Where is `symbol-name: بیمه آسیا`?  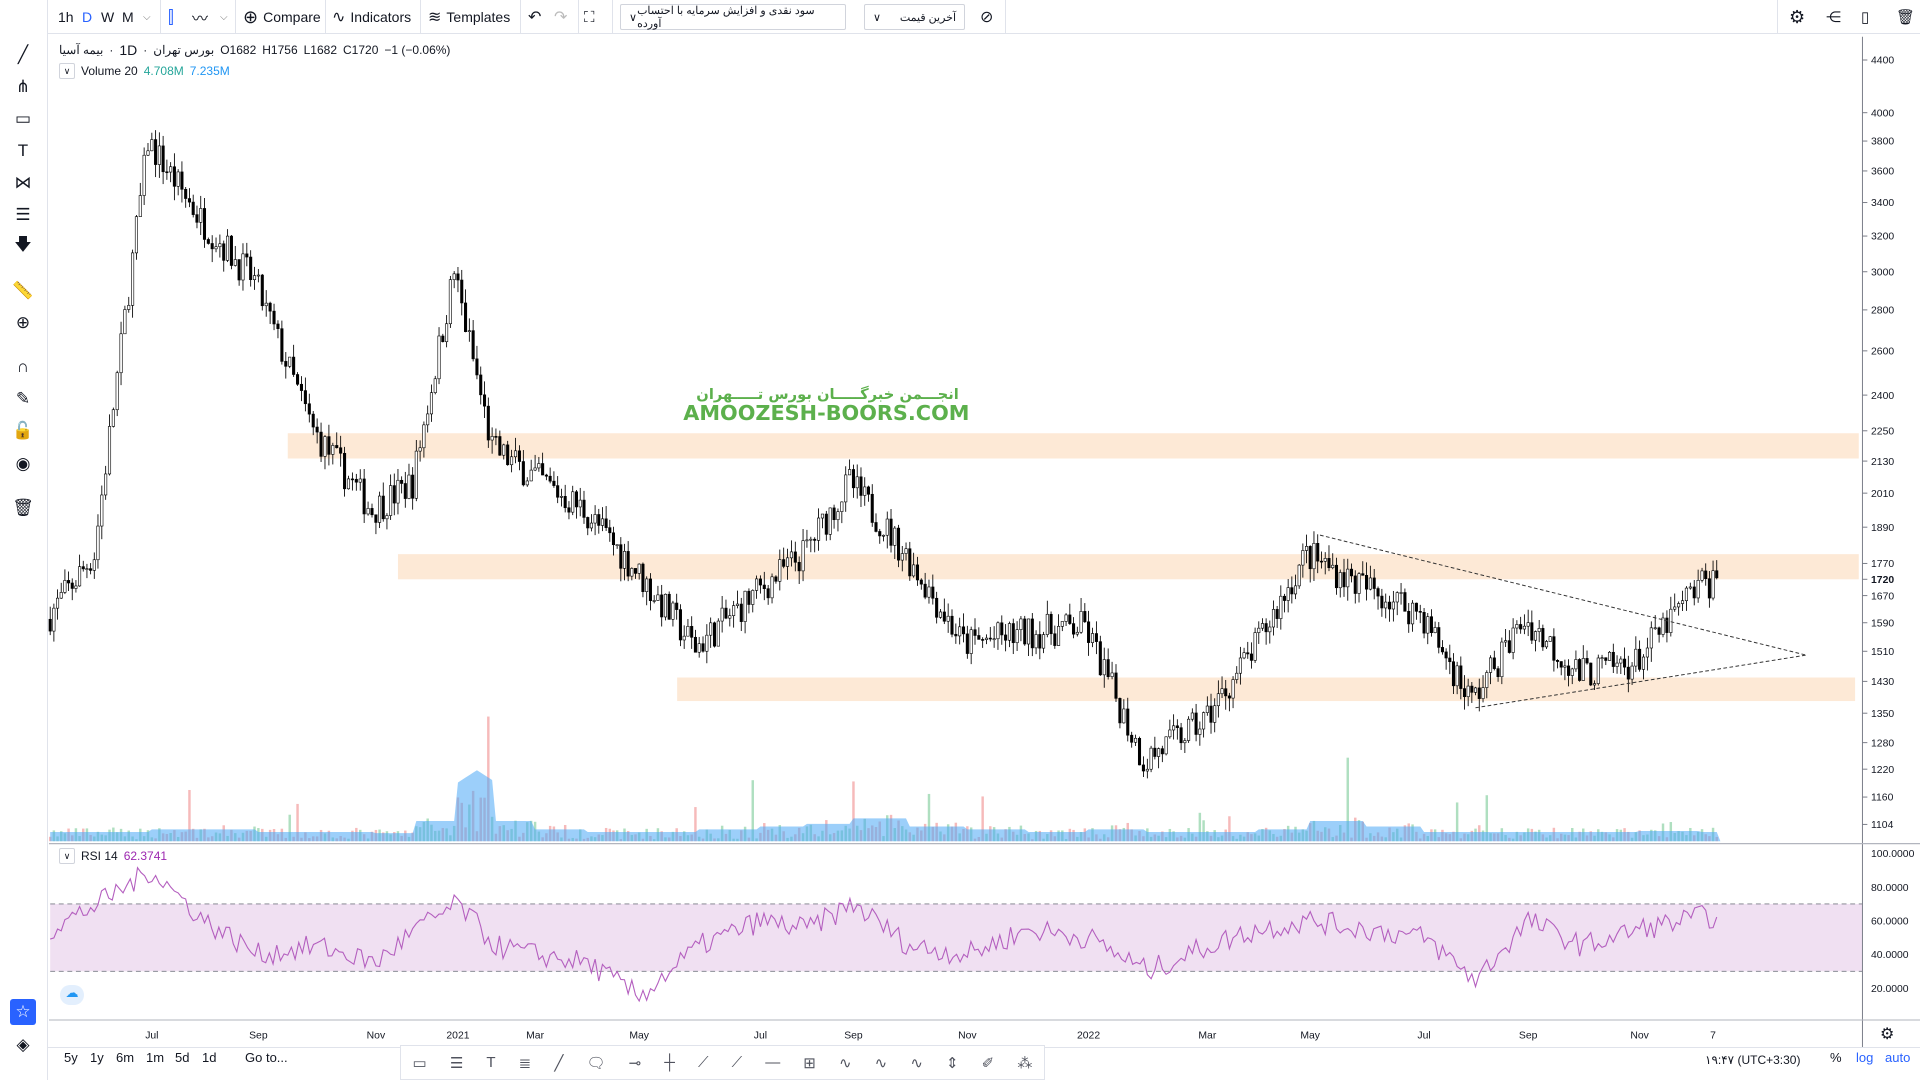
symbol-name: بیمه آسیا is located at coordinates (81, 50).